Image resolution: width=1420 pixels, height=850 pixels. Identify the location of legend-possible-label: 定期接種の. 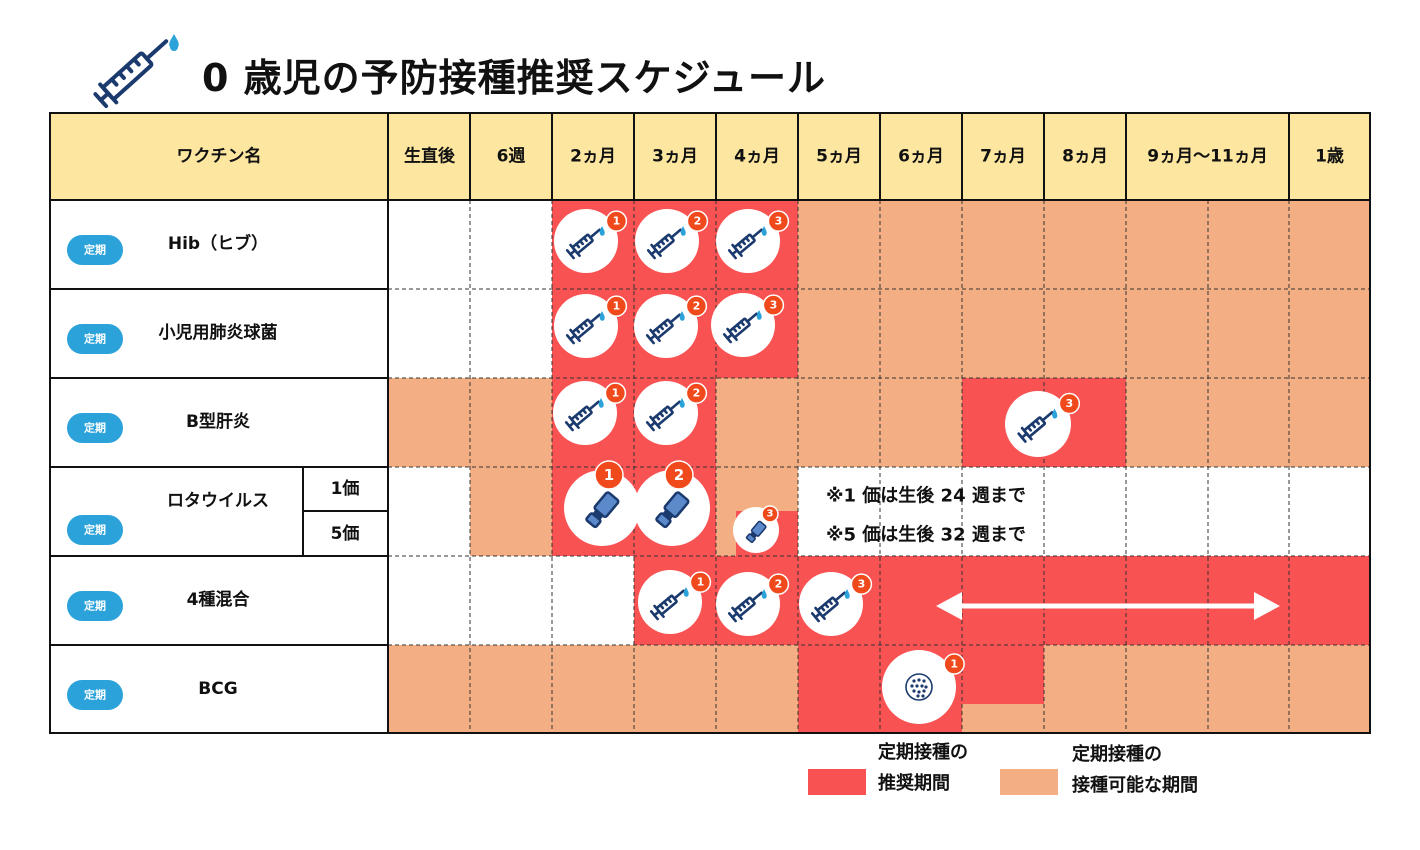
(1117, 754).